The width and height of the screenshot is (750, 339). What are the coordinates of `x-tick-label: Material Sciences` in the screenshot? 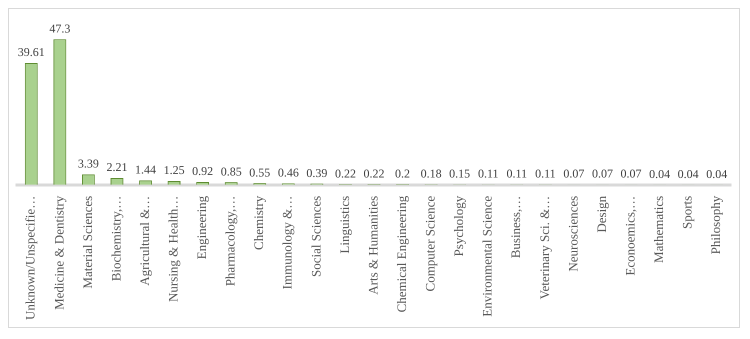 It's located at (87, 242).